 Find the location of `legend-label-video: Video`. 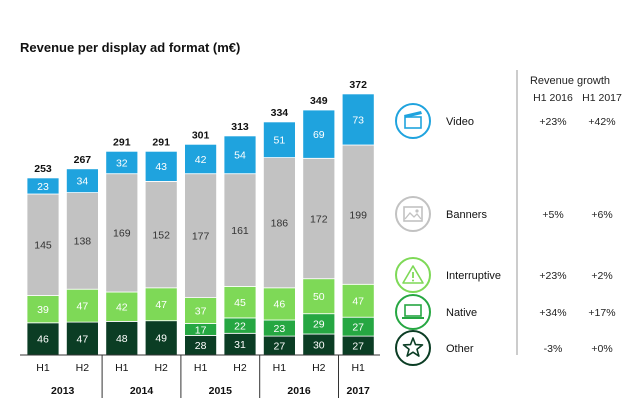

legend-label-video: Video is located at coordinates (460, 122).